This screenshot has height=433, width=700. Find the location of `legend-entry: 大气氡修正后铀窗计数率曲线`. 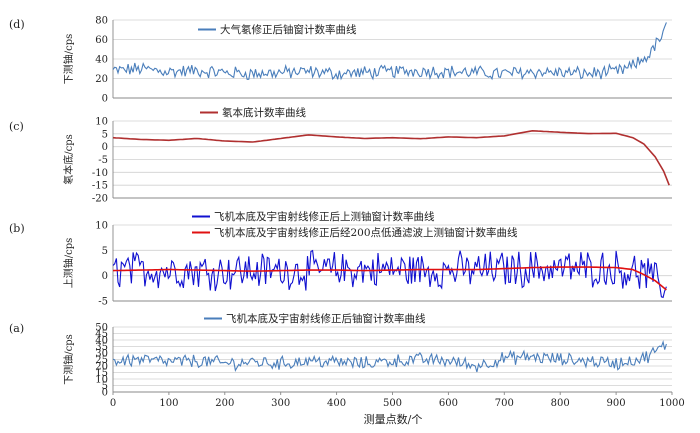

legend-entry: 大气氡修正后铀窗计数率曲线 is located at coordinates (288, 29).